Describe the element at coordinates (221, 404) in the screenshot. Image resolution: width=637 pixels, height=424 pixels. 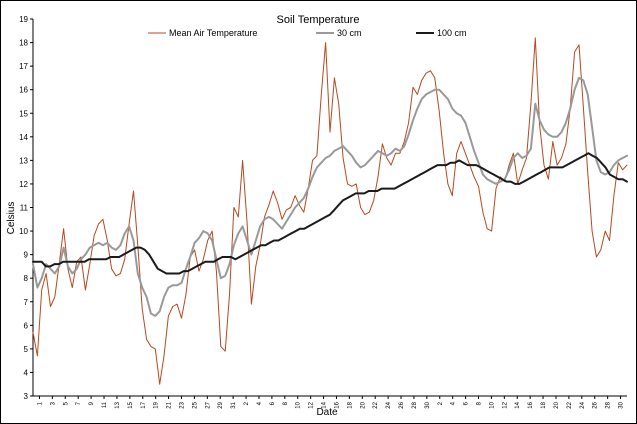
I see `x-tick-label: 29` at that location.